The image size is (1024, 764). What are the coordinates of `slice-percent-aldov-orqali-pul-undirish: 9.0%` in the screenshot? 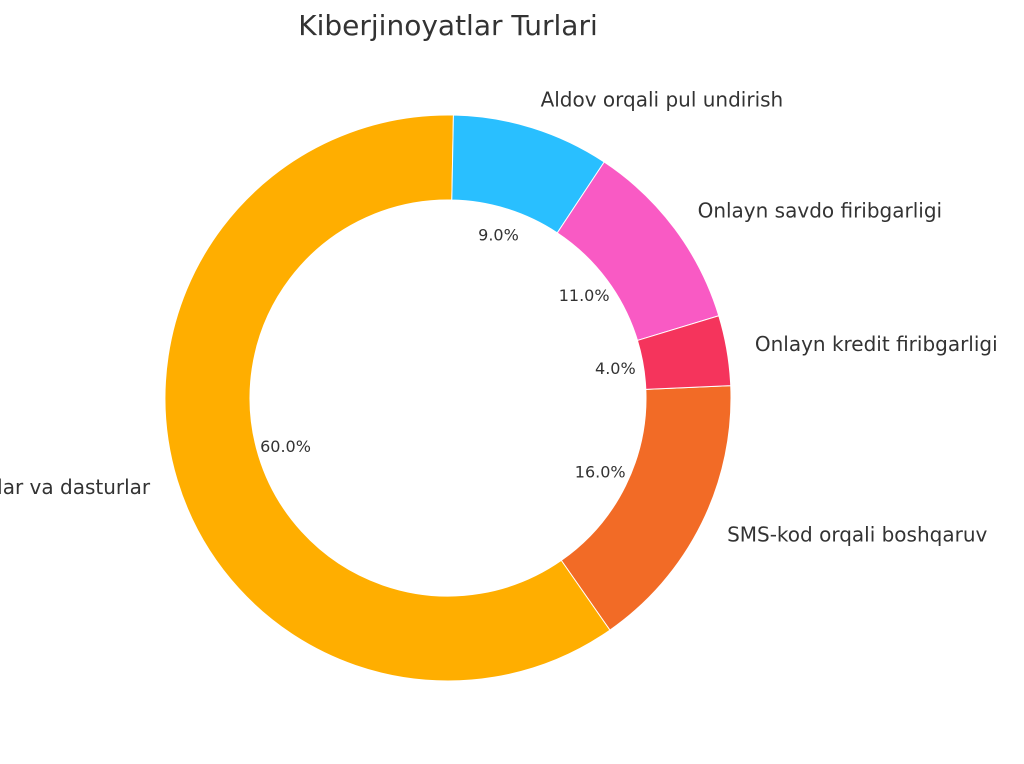 It's located at (498, 234).